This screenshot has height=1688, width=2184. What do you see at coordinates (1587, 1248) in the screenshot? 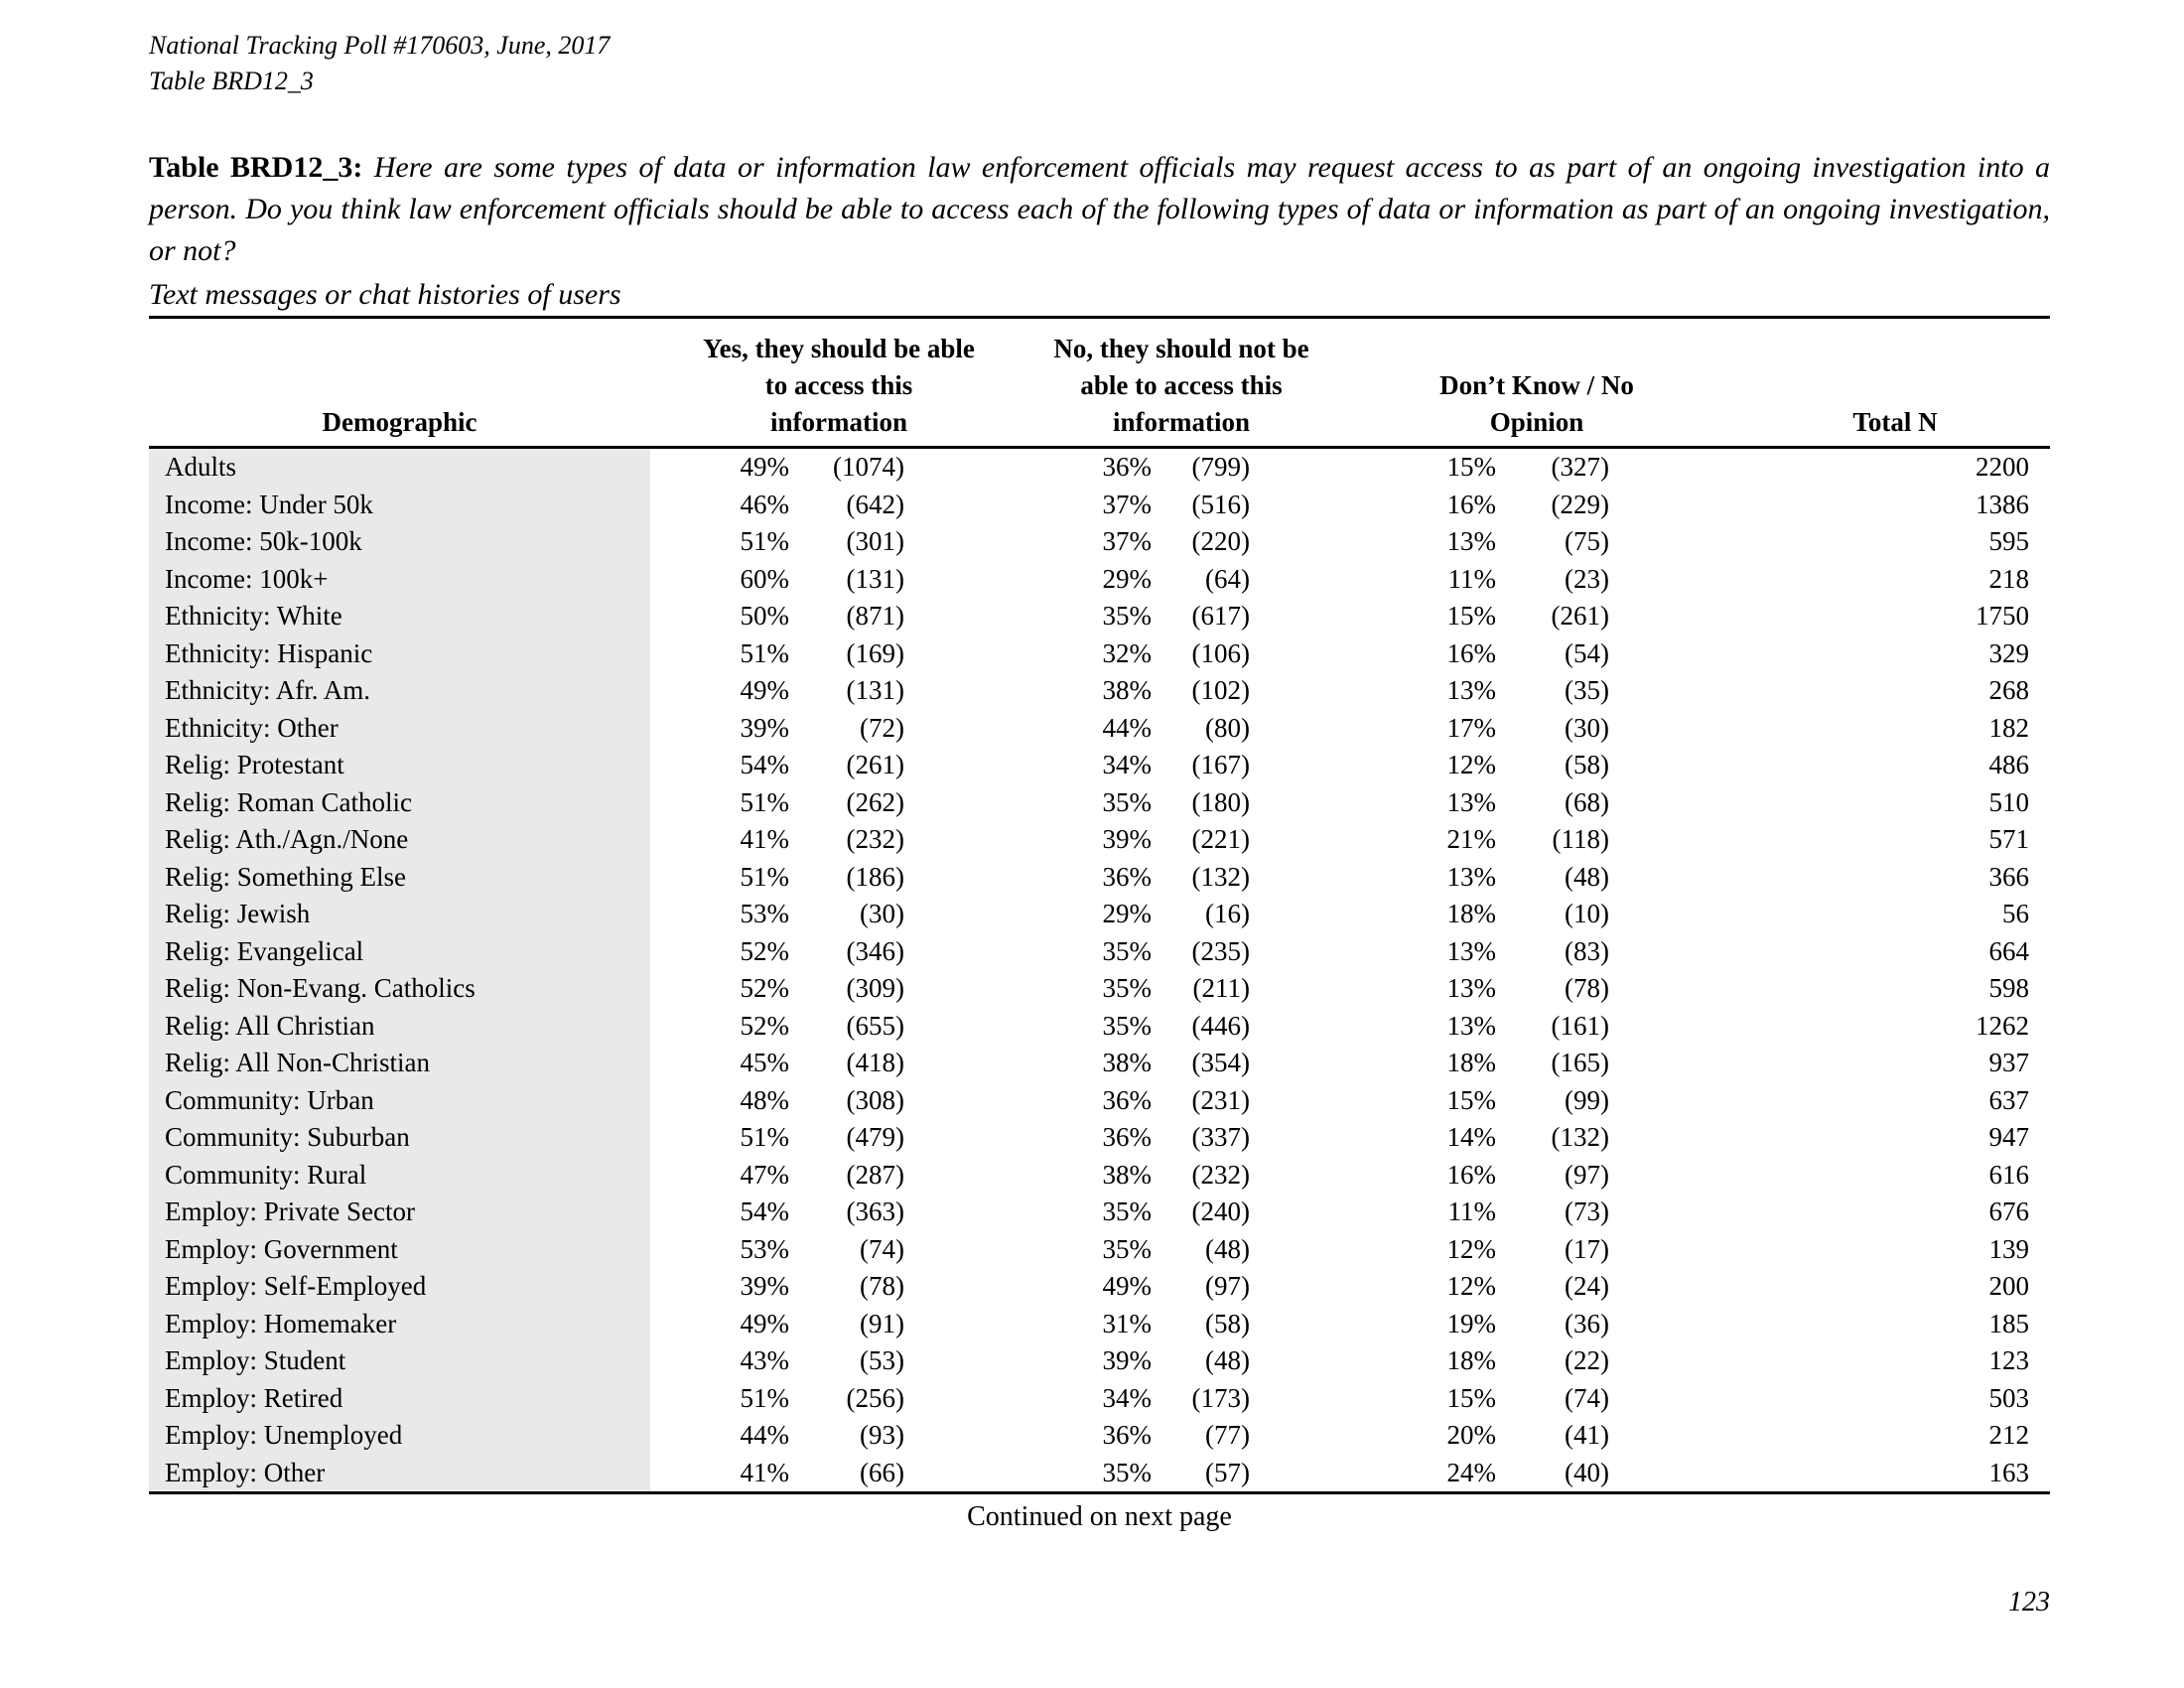
I see `dk-count-cell: (17)` at bounding box center [1587, 1248].